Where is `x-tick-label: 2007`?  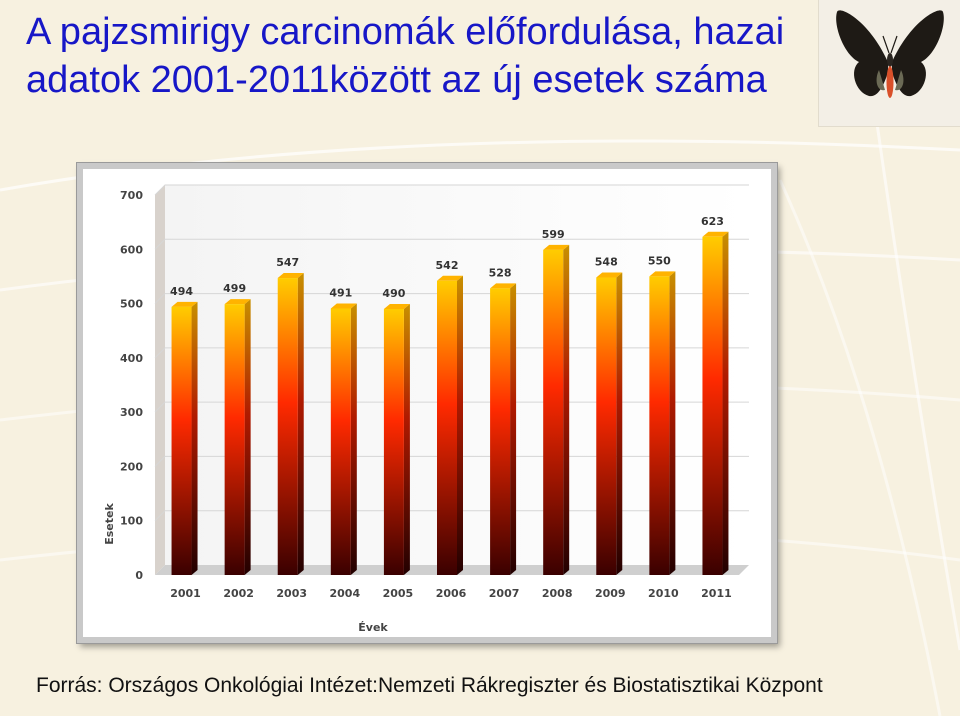 x-tick-label: 2007 is located at coordinates (504, 593).